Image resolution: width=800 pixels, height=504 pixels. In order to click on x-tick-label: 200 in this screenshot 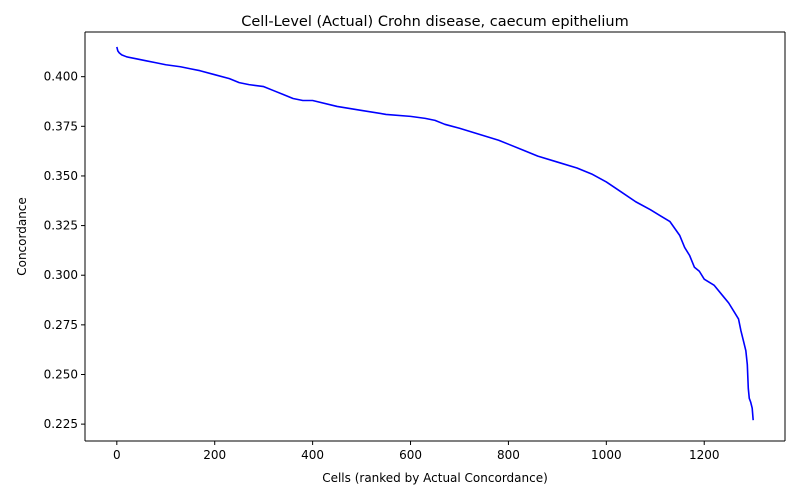, I will do `click(214, 455)`.